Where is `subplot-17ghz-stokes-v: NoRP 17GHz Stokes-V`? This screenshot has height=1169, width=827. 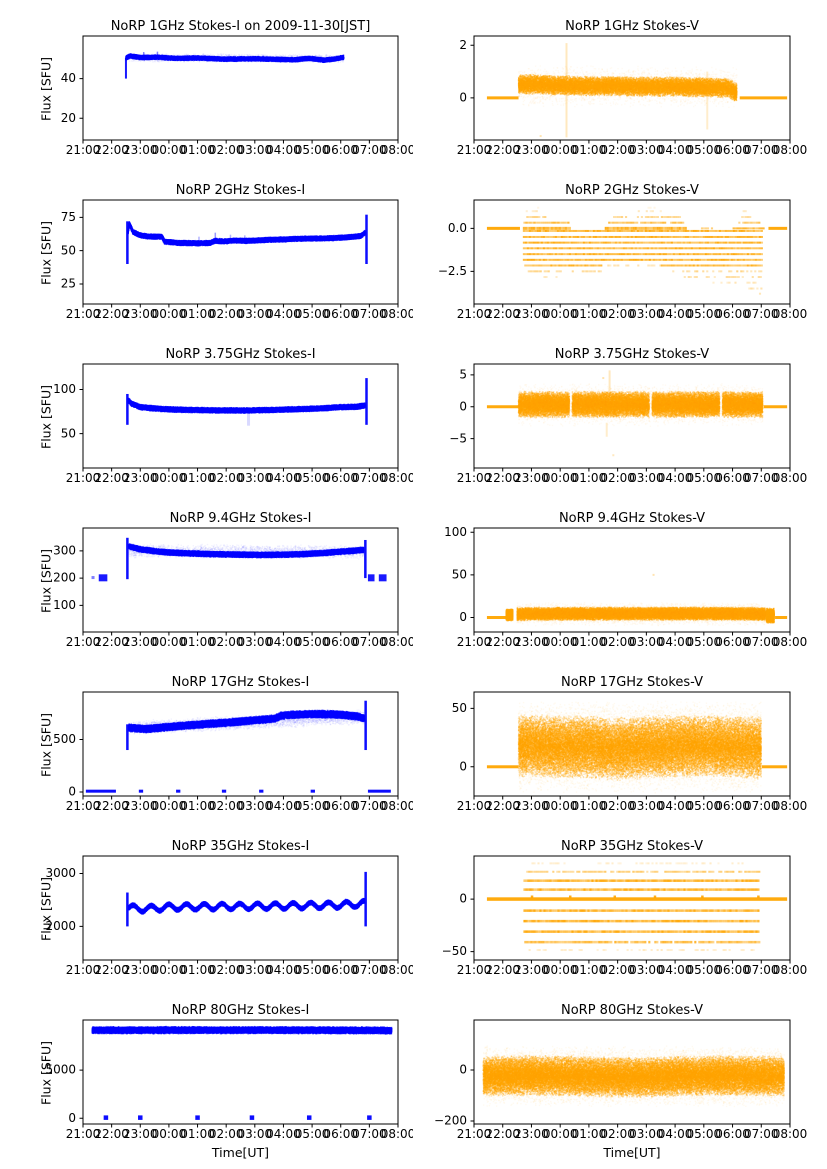
subplot-17ghz-stokes-v: NoRP 17GHz Stokes-V is located at coordinates (620, 736).